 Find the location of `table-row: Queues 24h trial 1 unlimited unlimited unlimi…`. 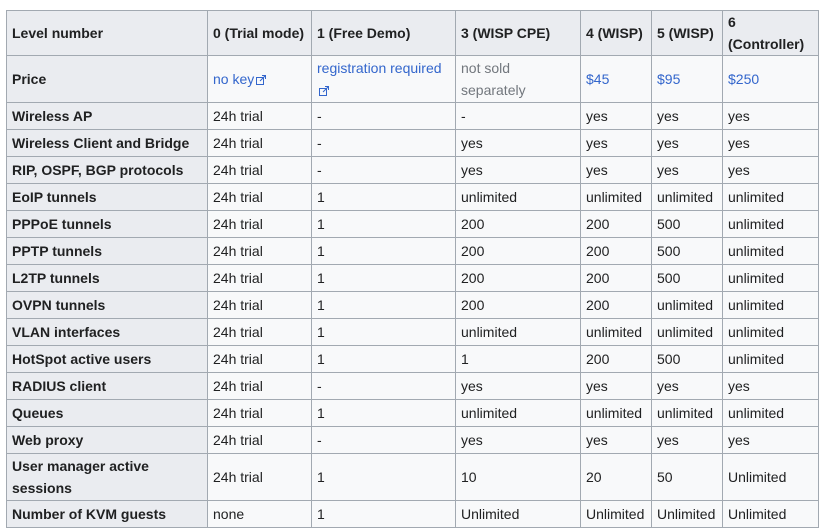

table-row: Queues 24h trial 1 unlimited unlimited unlimi… is located at coordinates (412, 413).